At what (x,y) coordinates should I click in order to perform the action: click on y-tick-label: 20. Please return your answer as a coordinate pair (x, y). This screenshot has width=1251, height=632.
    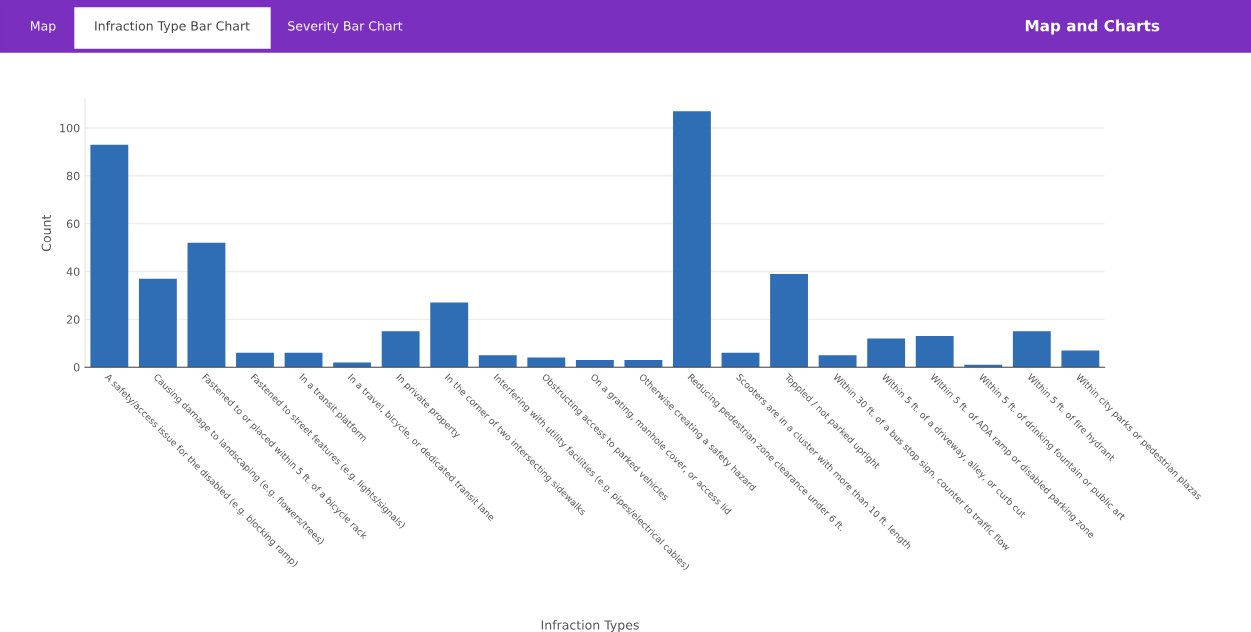
    Looking at the image, I should click on (73, 319).